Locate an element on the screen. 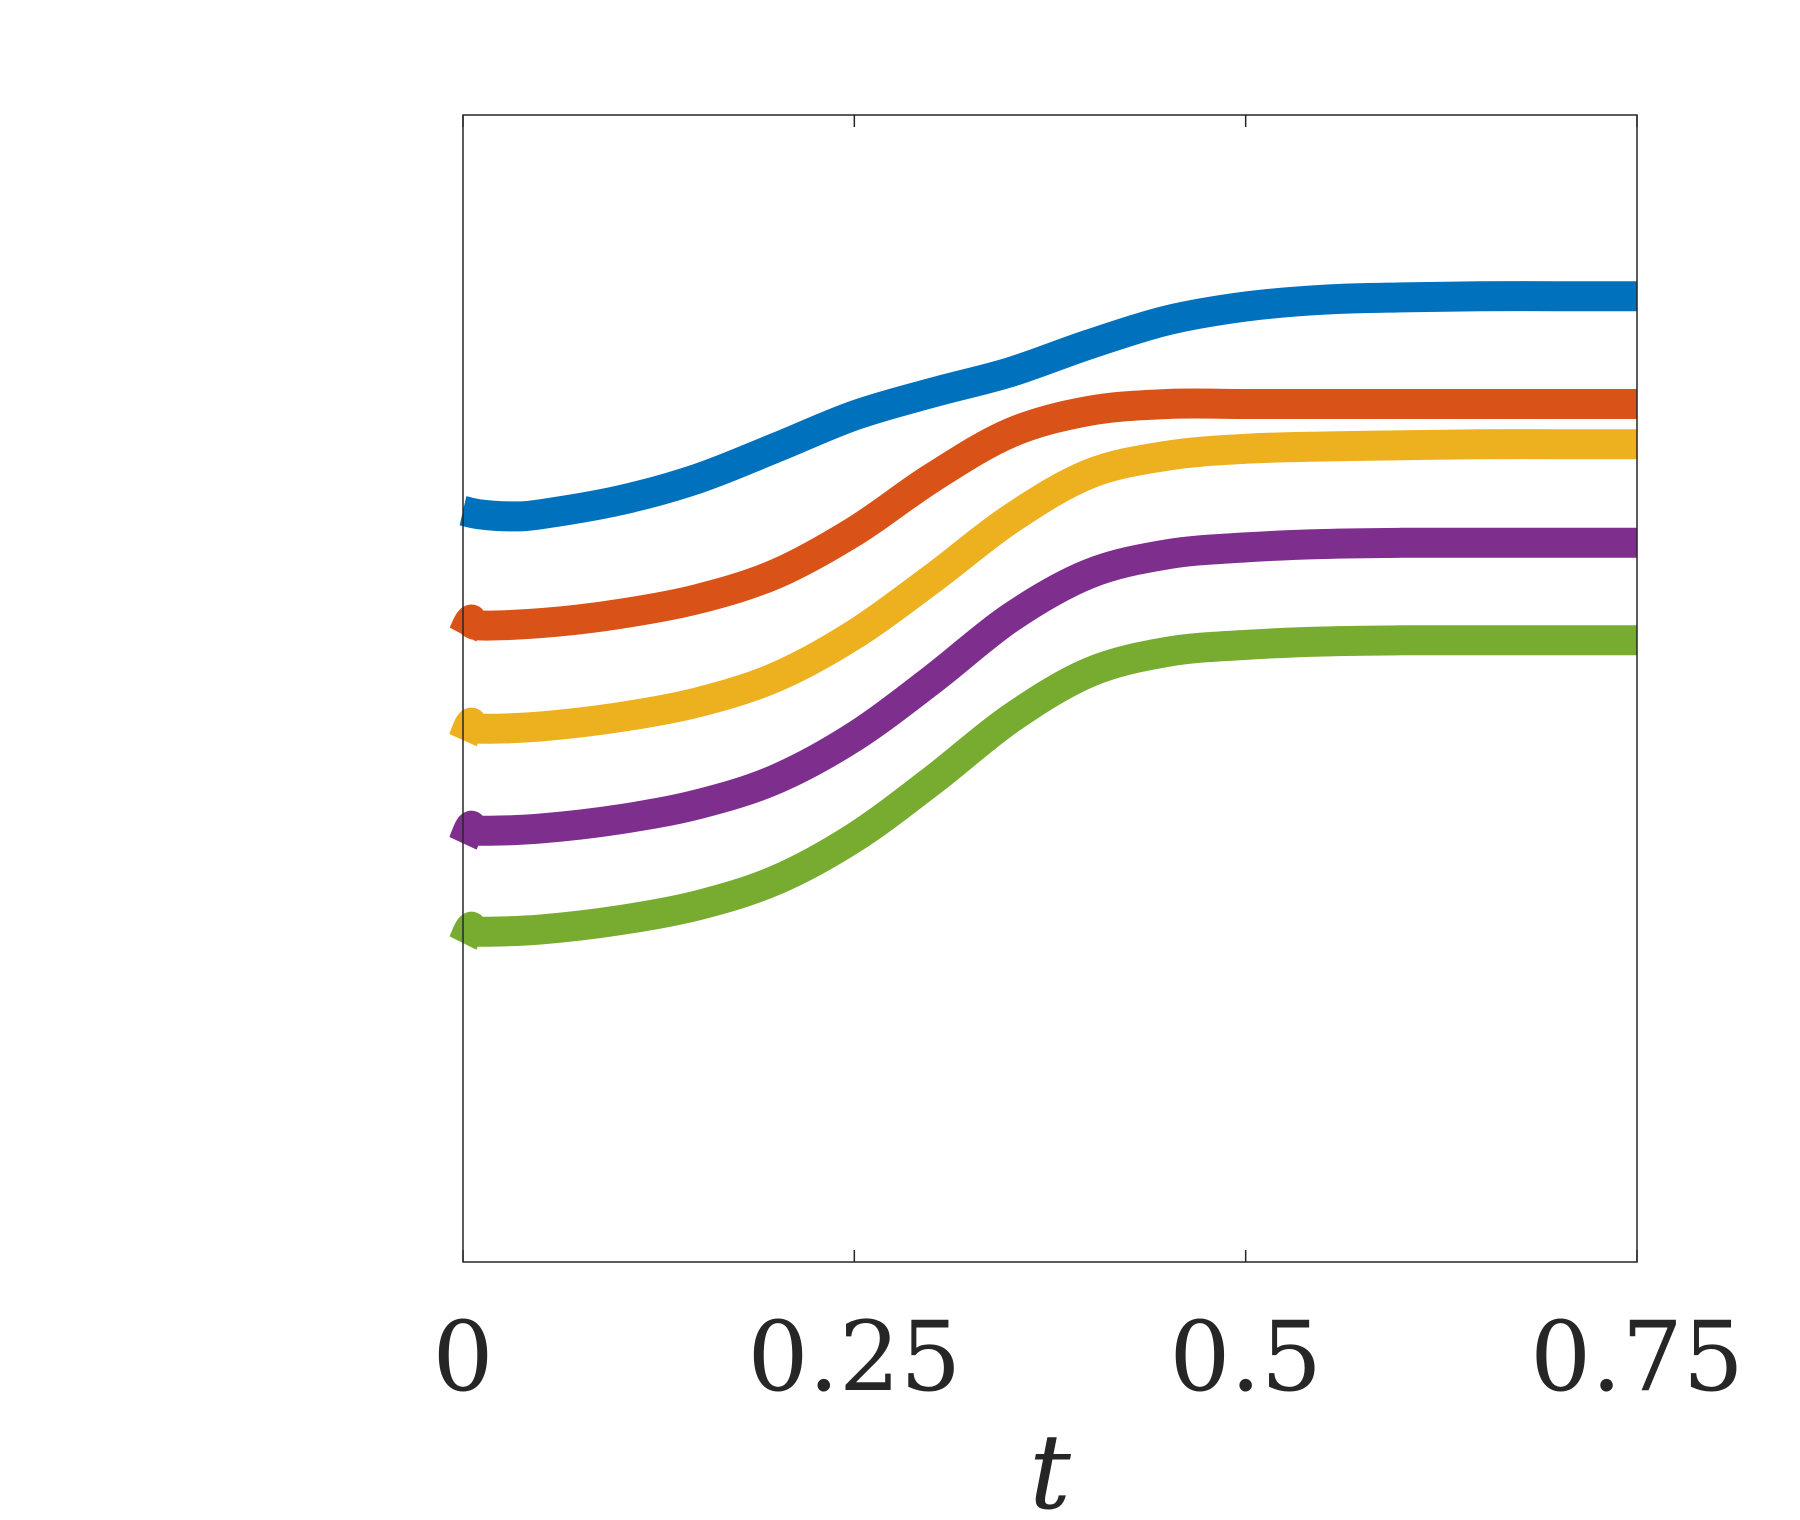 The width and height of the screenshot is (1800, 1520). x-tick-label-1: 0 is located at coordinates (462, 1357).